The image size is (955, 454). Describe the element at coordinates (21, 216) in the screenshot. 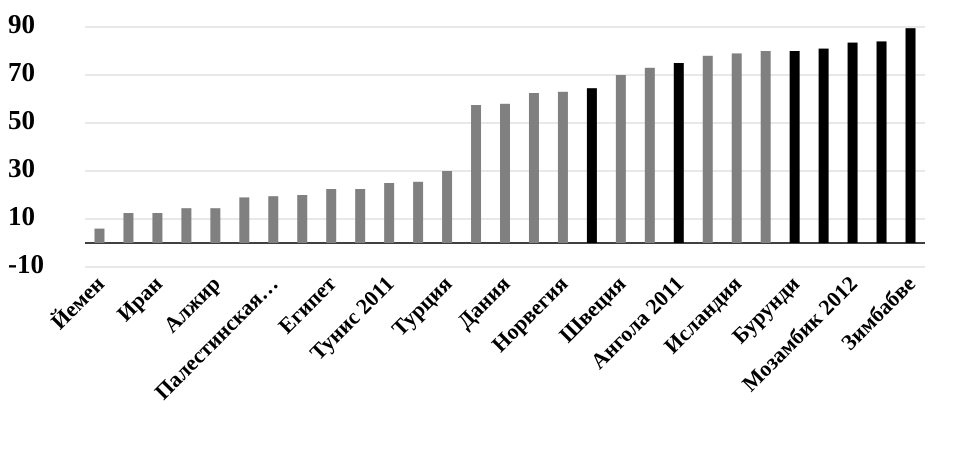

I see `y-tick-label: 10` at that location.